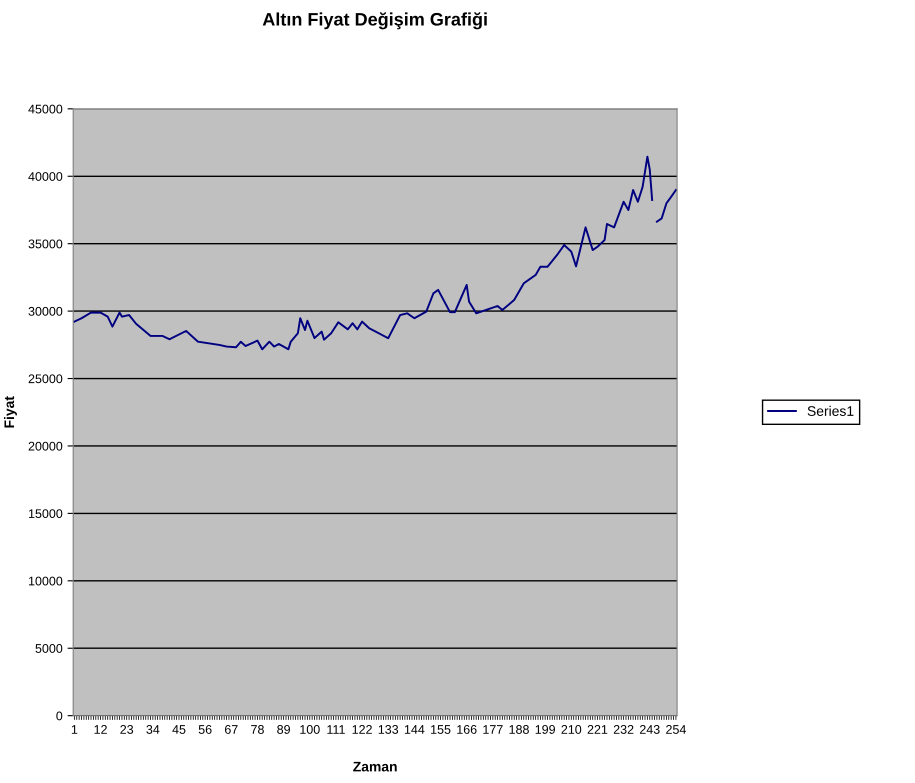  What do you see at coordinates (231, 729) in the screenshot?
I see `x-tick-label: 67` at bounding box center [231, 729].